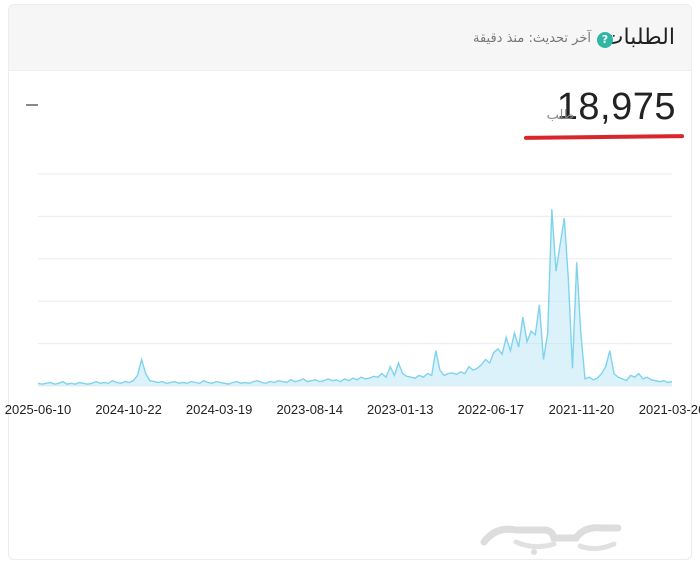 This screenshot has height=566, width=700. What do you see at coordinates (582, 409) in the screenshot?
I see `x-tick-label: 2021-11-20` at bounding box center [582, 409].